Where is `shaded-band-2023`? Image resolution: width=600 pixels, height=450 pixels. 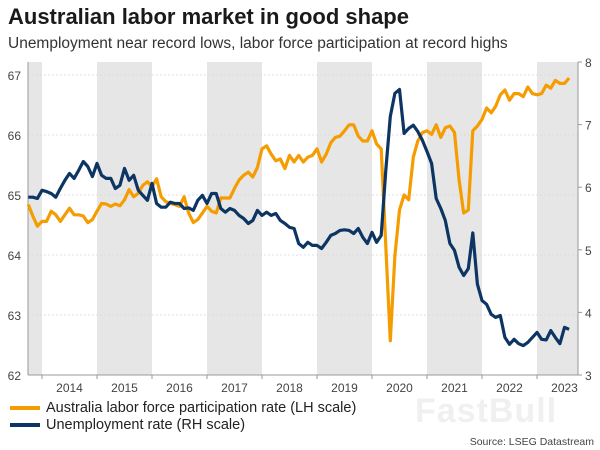
shaded-band-2023 is located at coordinates (557, 218).